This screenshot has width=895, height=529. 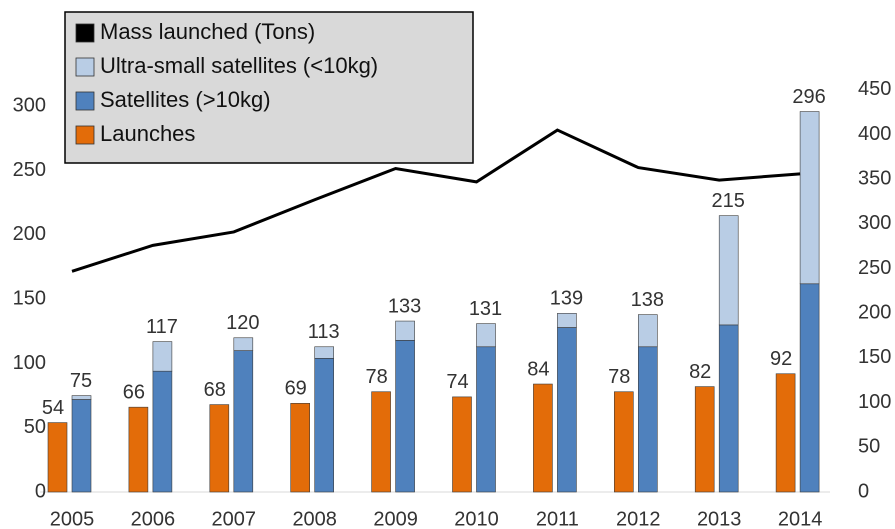 I want to click on x-tick-label: 2011, so click(x=557, y=518).